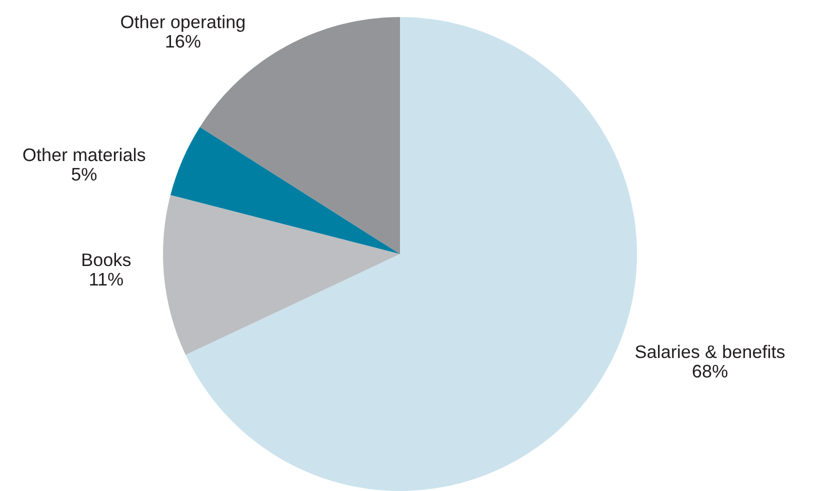 Image resolution: width=825 pixels, height=491 pixels. Describe the element at coordinates (182, 23) in the screenshot. I see `slice-label: Other operating` at that location.